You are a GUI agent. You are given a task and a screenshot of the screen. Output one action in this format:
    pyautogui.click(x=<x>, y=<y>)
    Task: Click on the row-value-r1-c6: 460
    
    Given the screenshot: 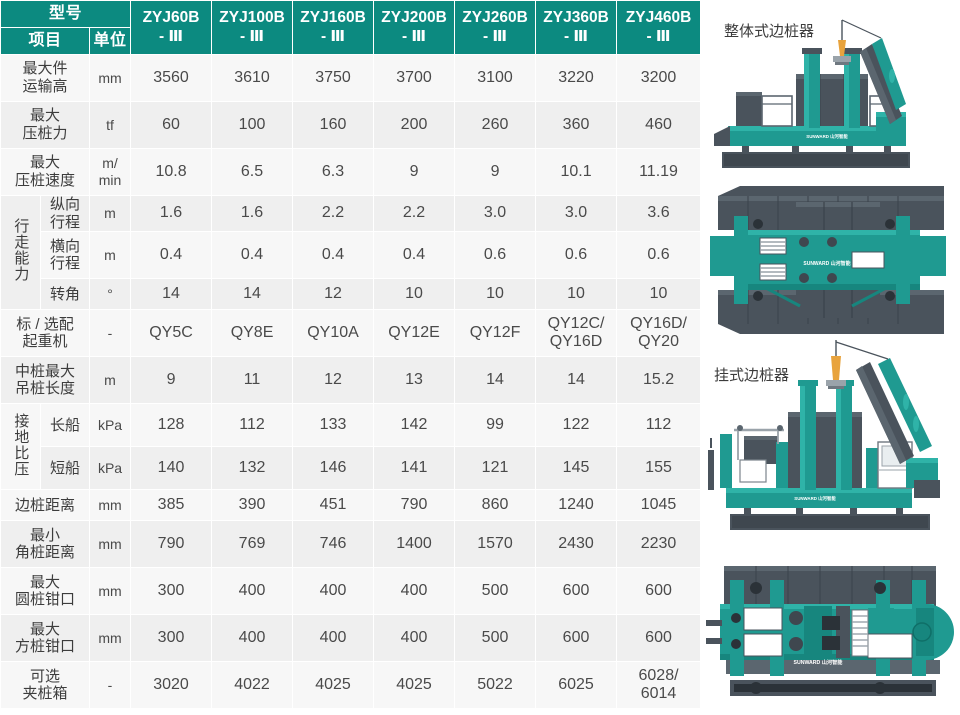 What is the action you would take?
    pyautogui.click(x=659, y=125)
    